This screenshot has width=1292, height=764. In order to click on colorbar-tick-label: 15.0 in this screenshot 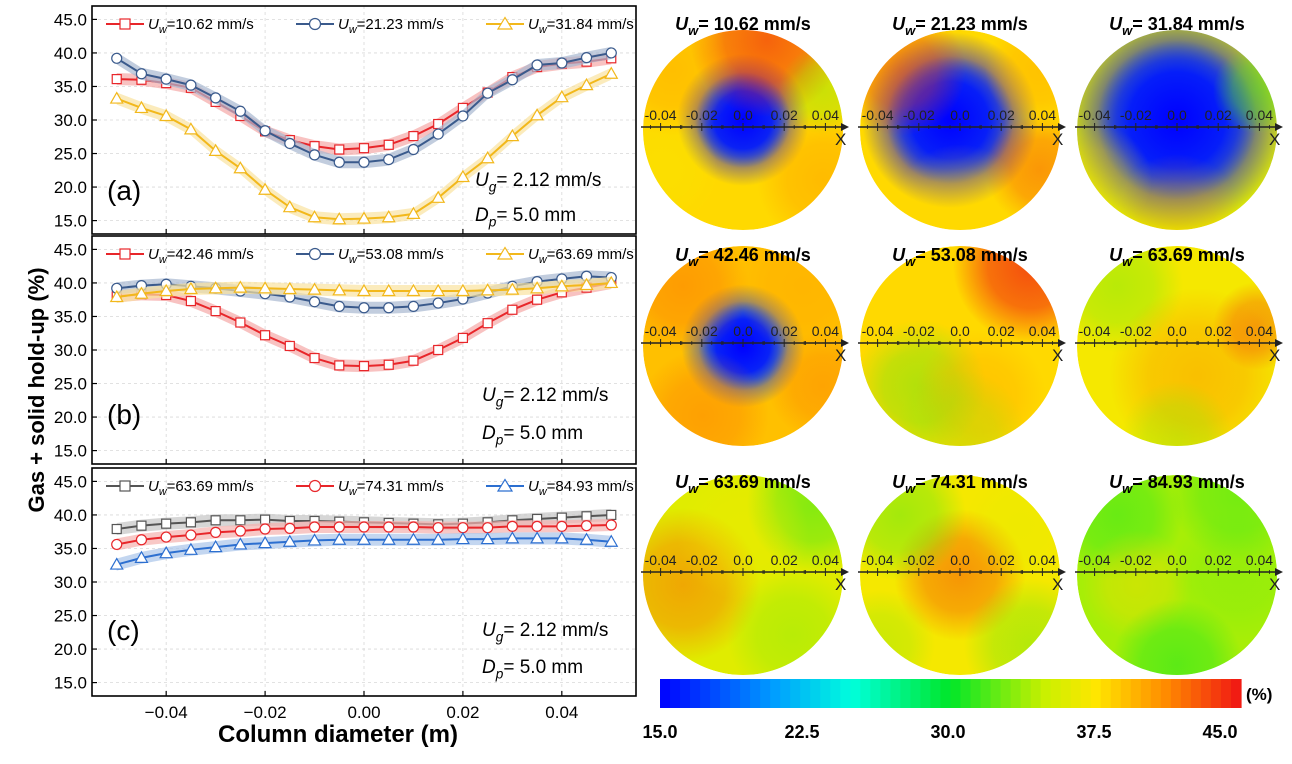, I will do `click(659, 732)`.